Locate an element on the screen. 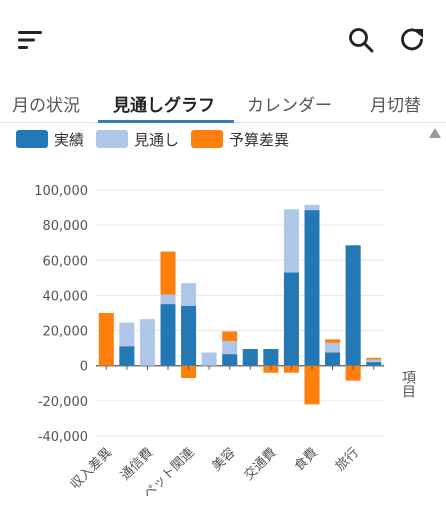 The width and height of the screenshot is (446, 506). x-tick-label: 交通費 is located at coordinates (260, 464).